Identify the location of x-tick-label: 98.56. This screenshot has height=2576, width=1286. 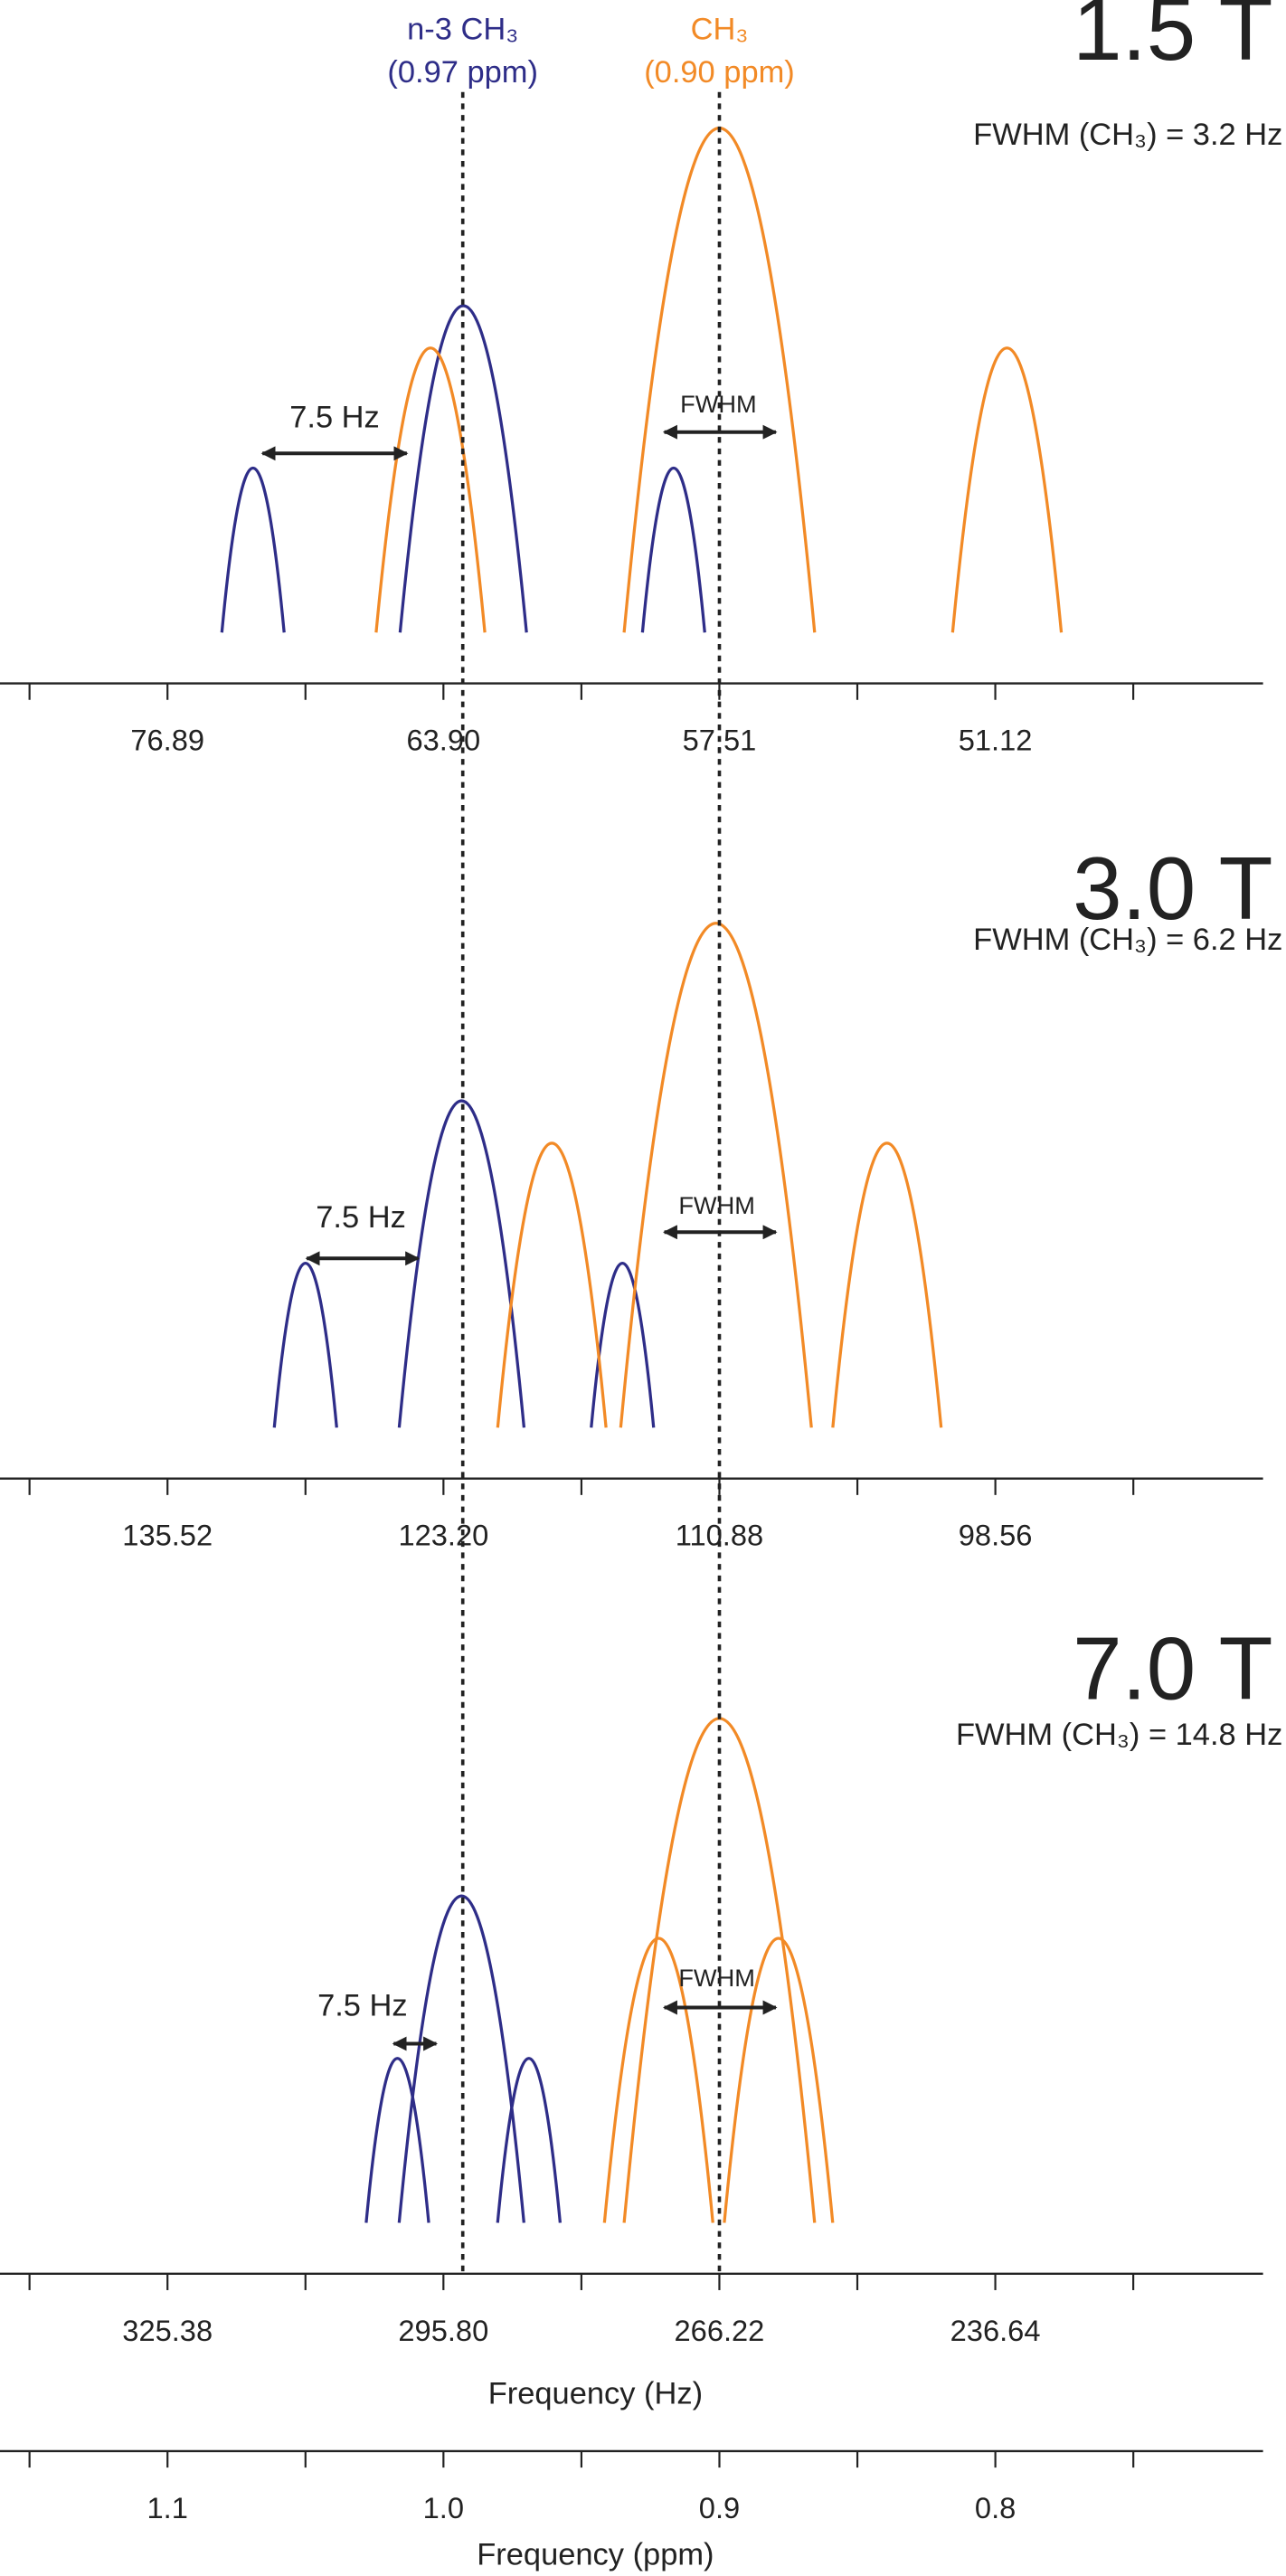
(996, 1535).